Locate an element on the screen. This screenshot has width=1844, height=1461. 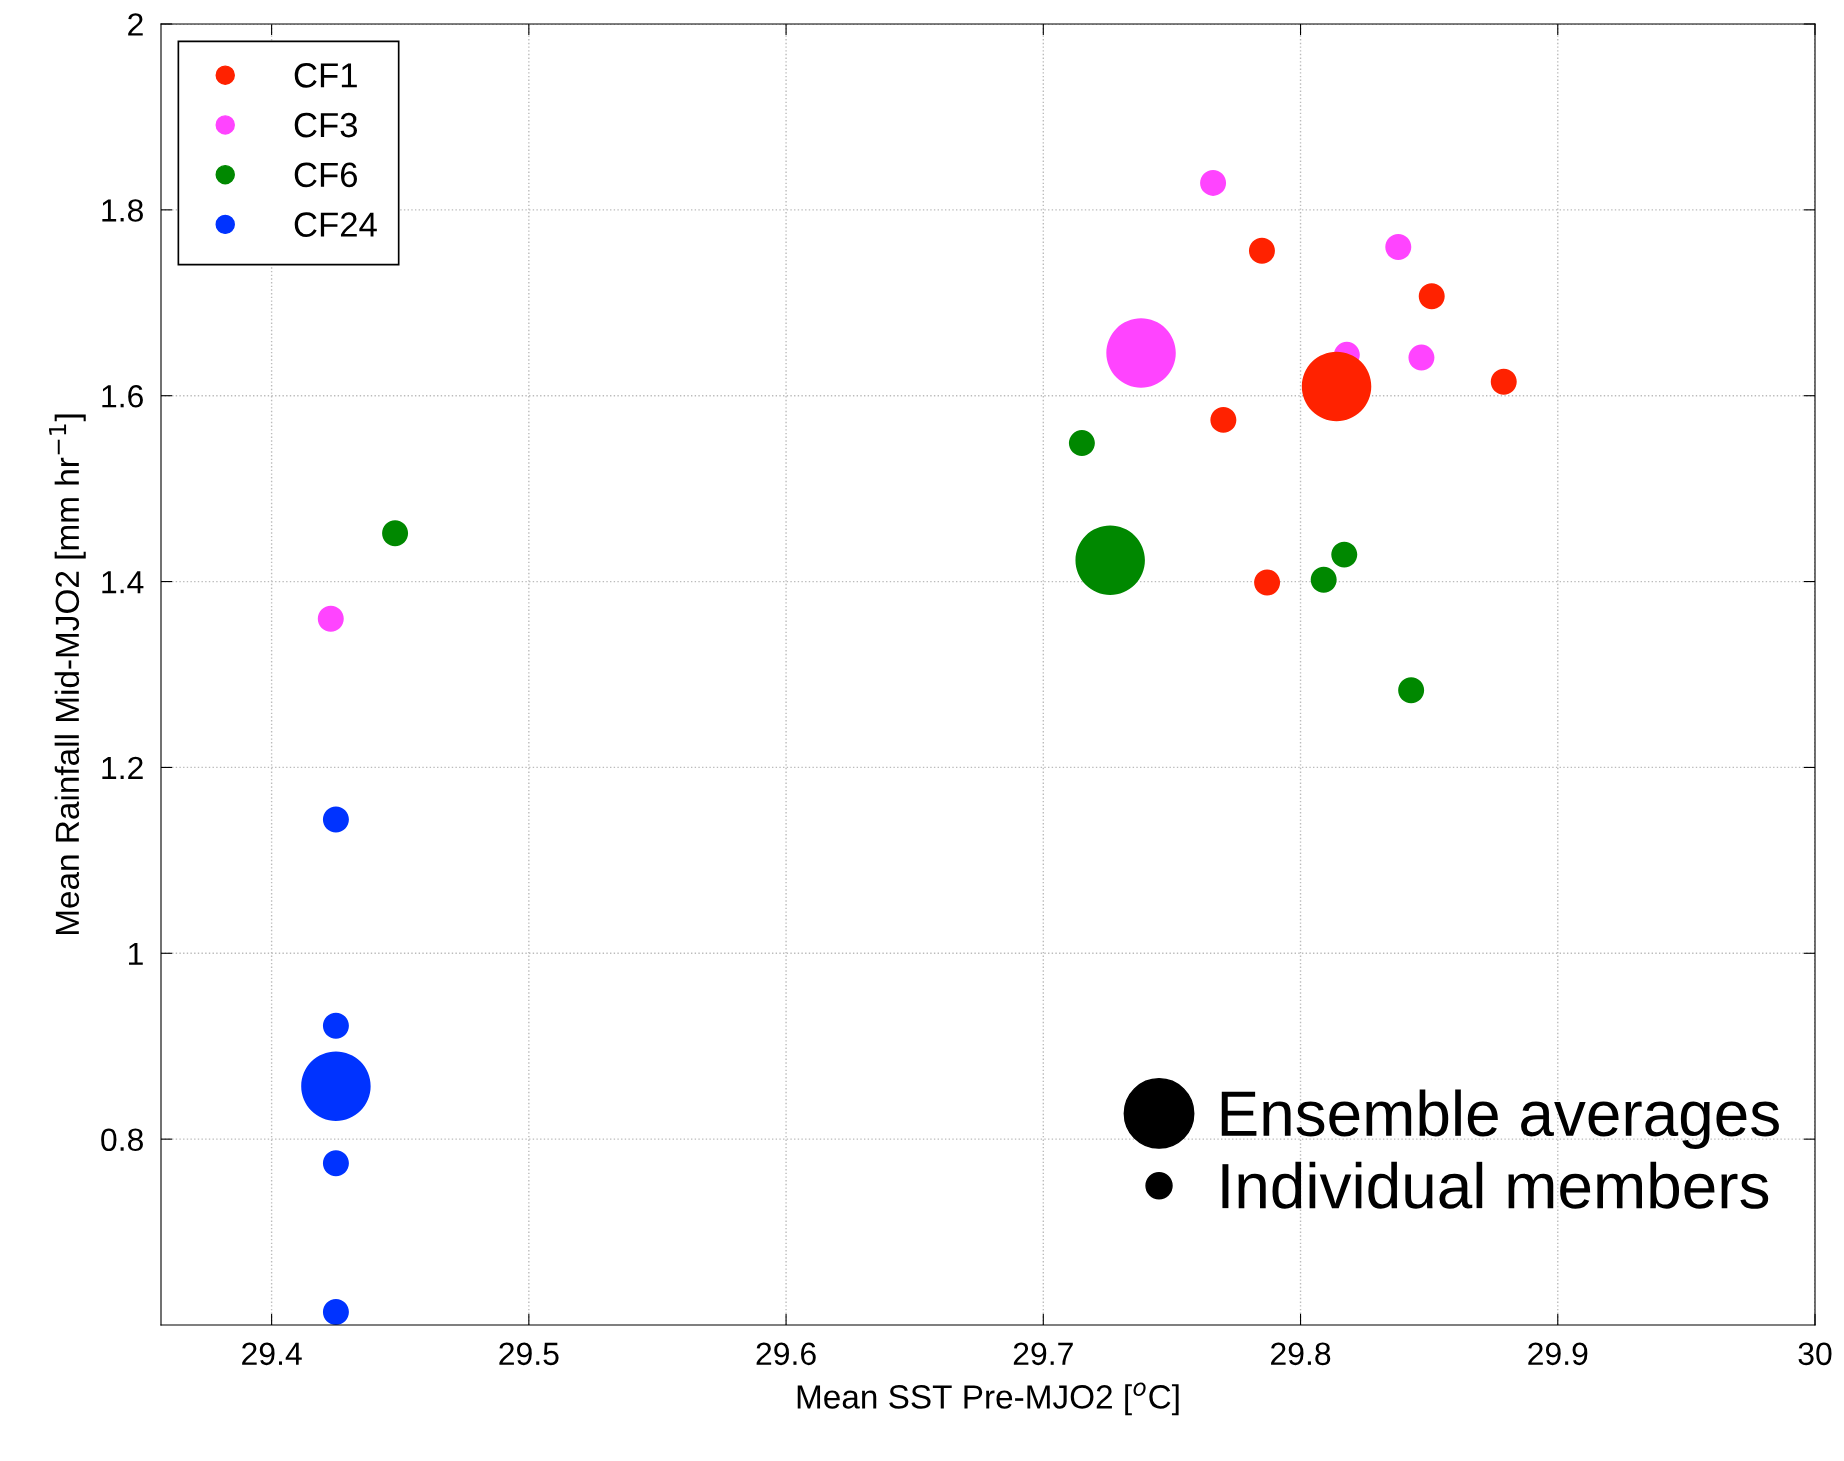
x-tick-label: 29.7 is located at coordinates (1043, 1354).